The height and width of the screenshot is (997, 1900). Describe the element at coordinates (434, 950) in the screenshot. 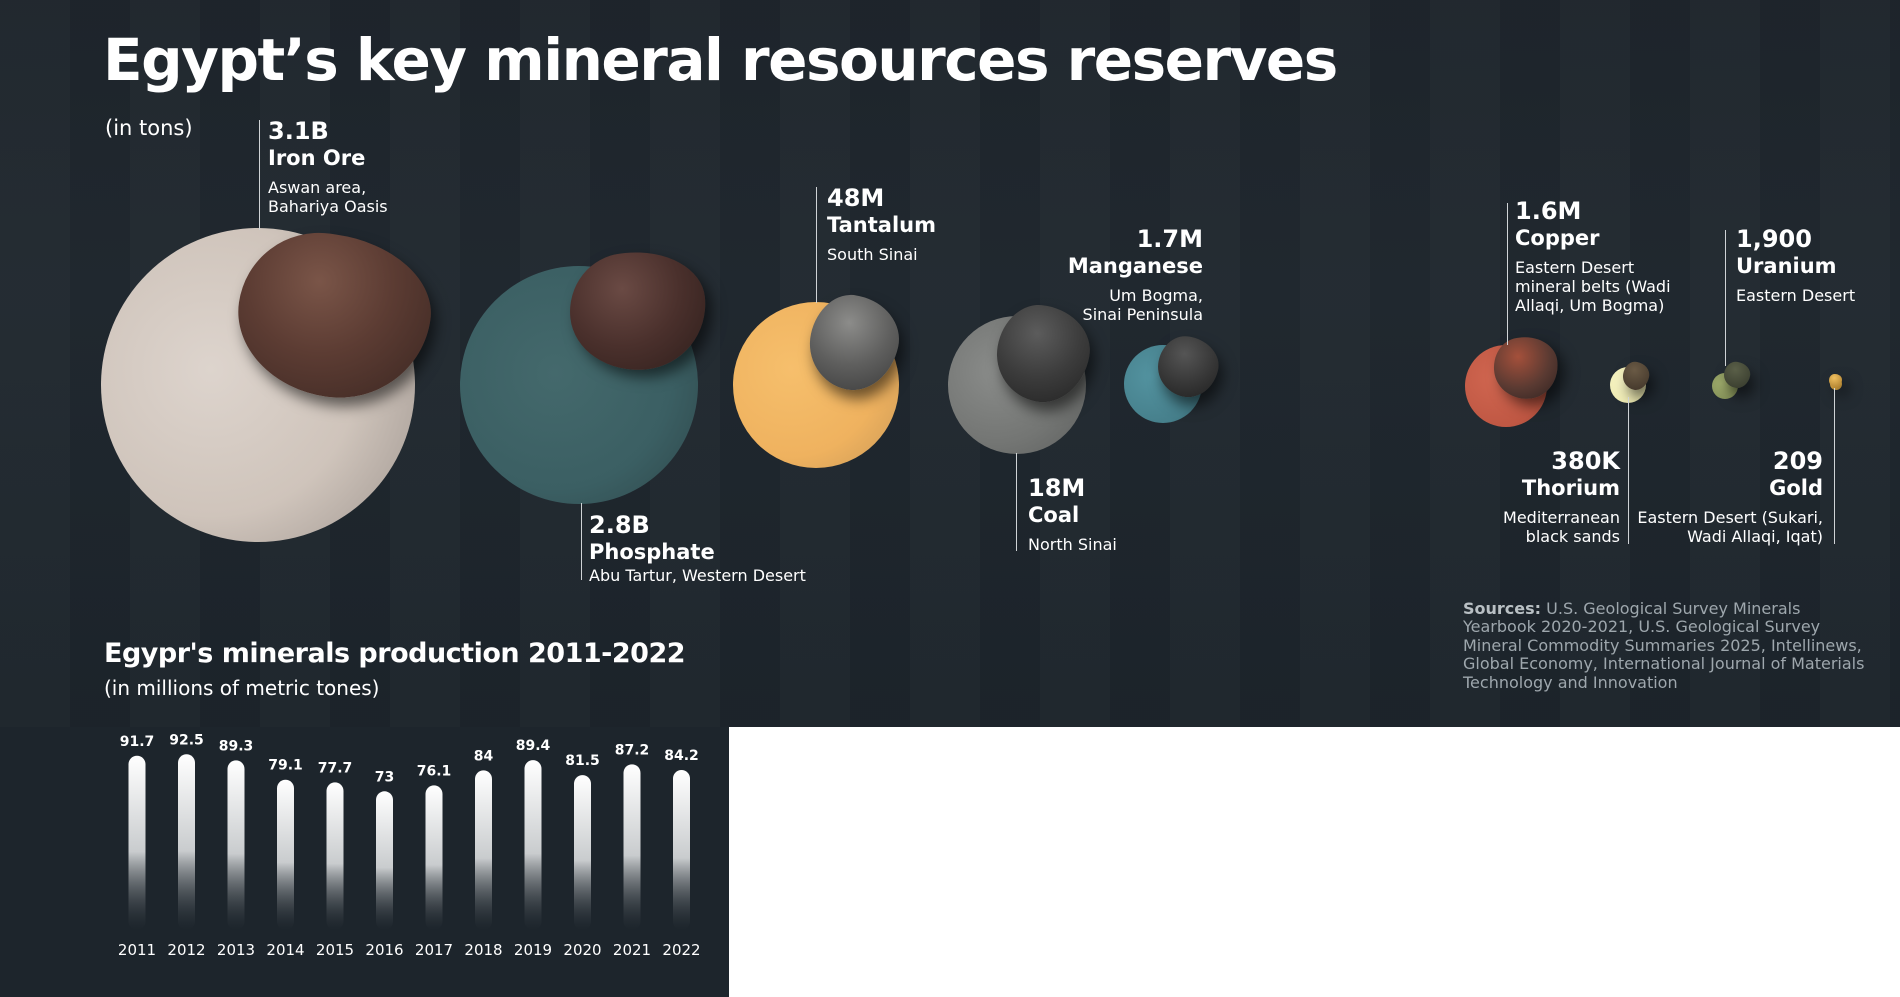

I see `x-tick-label: 2017` at that location.